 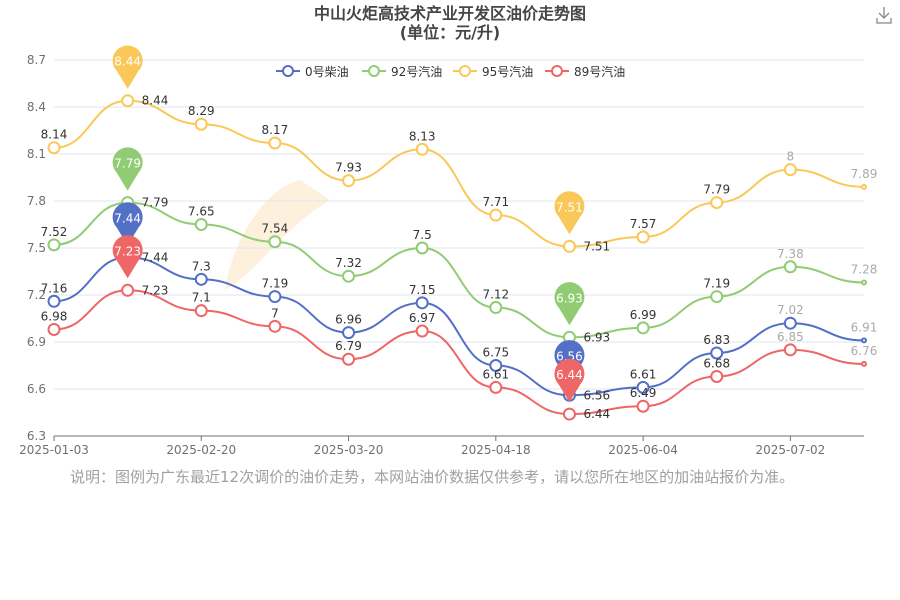 What do you see at coordinates (36, 201) in the screenshot?
I see `y-tick-label: 7.8` at bounding box center [36, 201].